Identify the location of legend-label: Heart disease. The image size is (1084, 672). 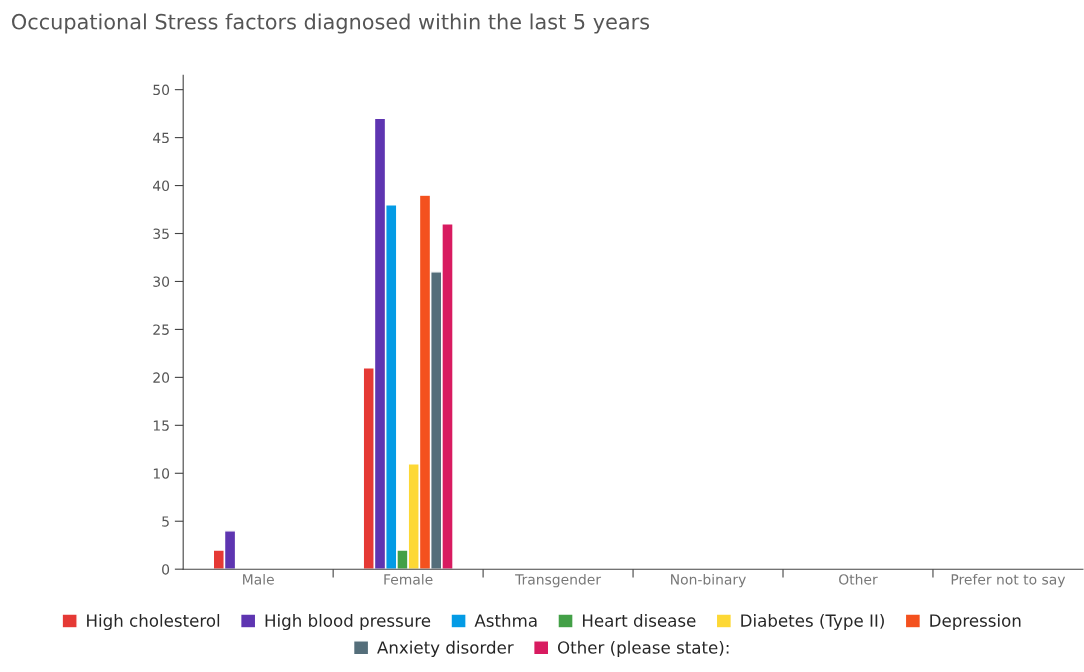
(639, 620).